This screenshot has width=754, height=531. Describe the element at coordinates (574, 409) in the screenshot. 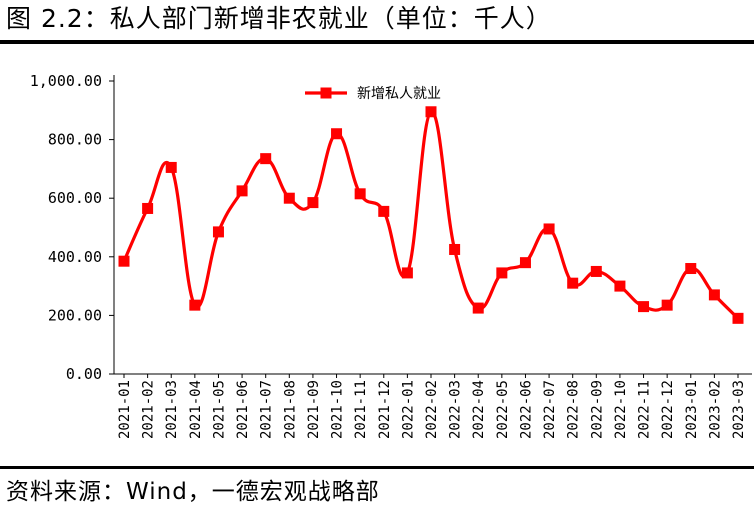

I see `x-tick-label: 2022-08` at that location.